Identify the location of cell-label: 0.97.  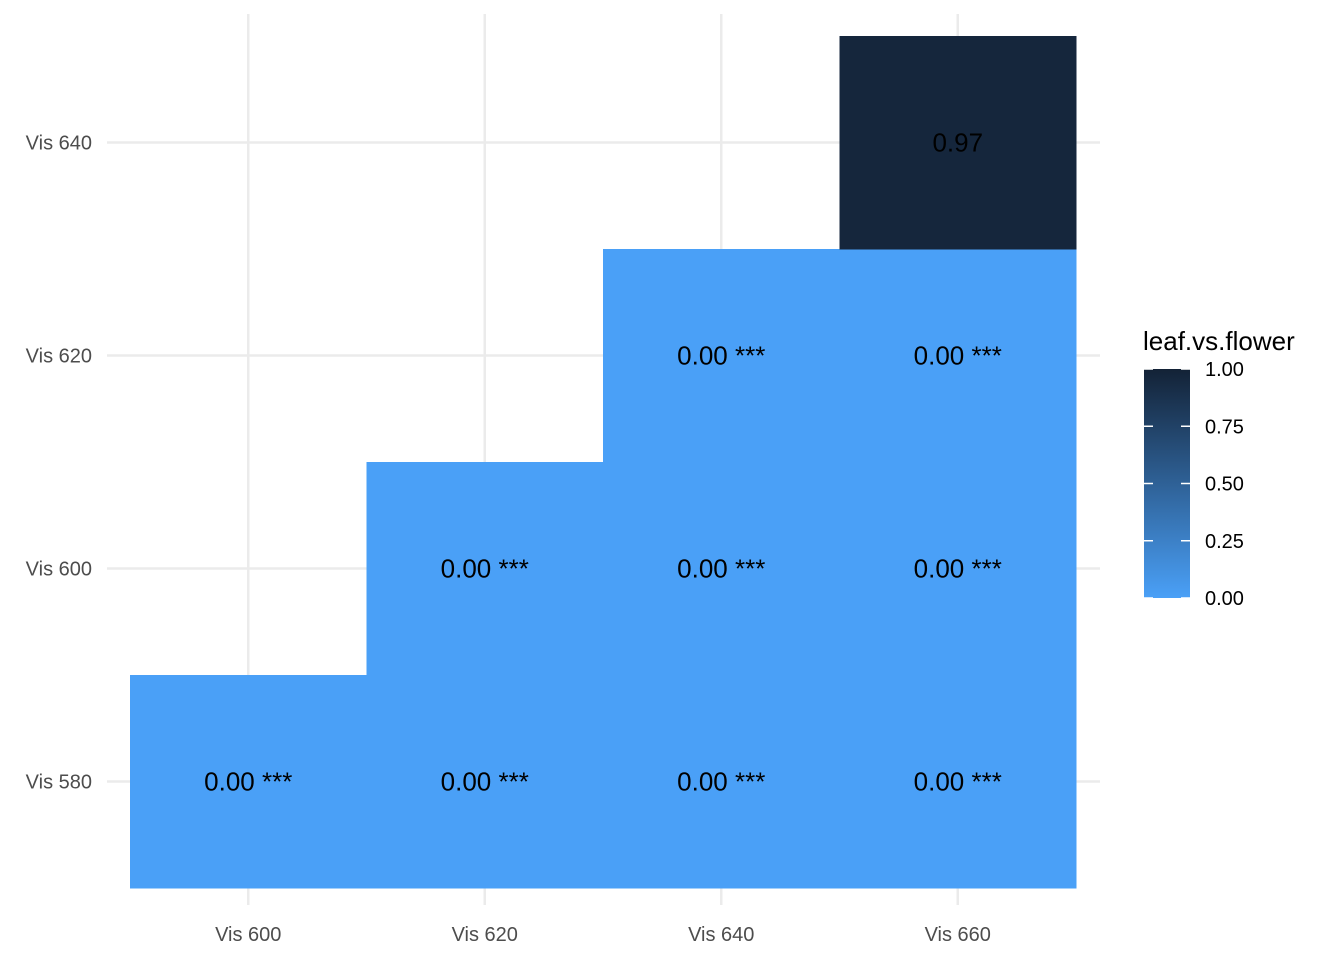
(957, 143).